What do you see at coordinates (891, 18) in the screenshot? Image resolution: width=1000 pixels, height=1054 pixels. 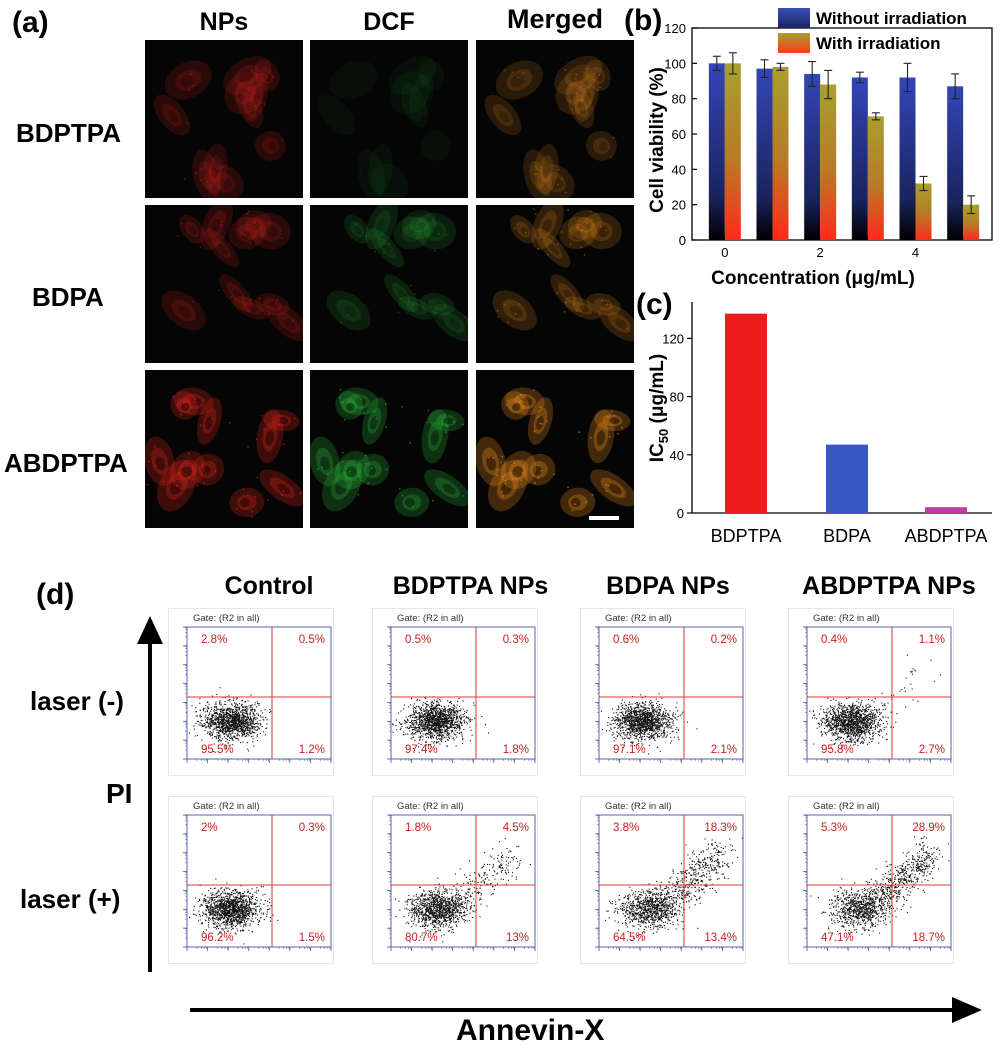 I see `legend-without-irradiation: Without irradiation` at bounding box center [891, 18].